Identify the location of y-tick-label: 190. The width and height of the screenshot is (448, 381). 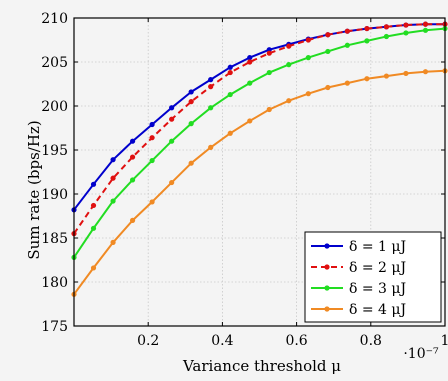
(54, 195).